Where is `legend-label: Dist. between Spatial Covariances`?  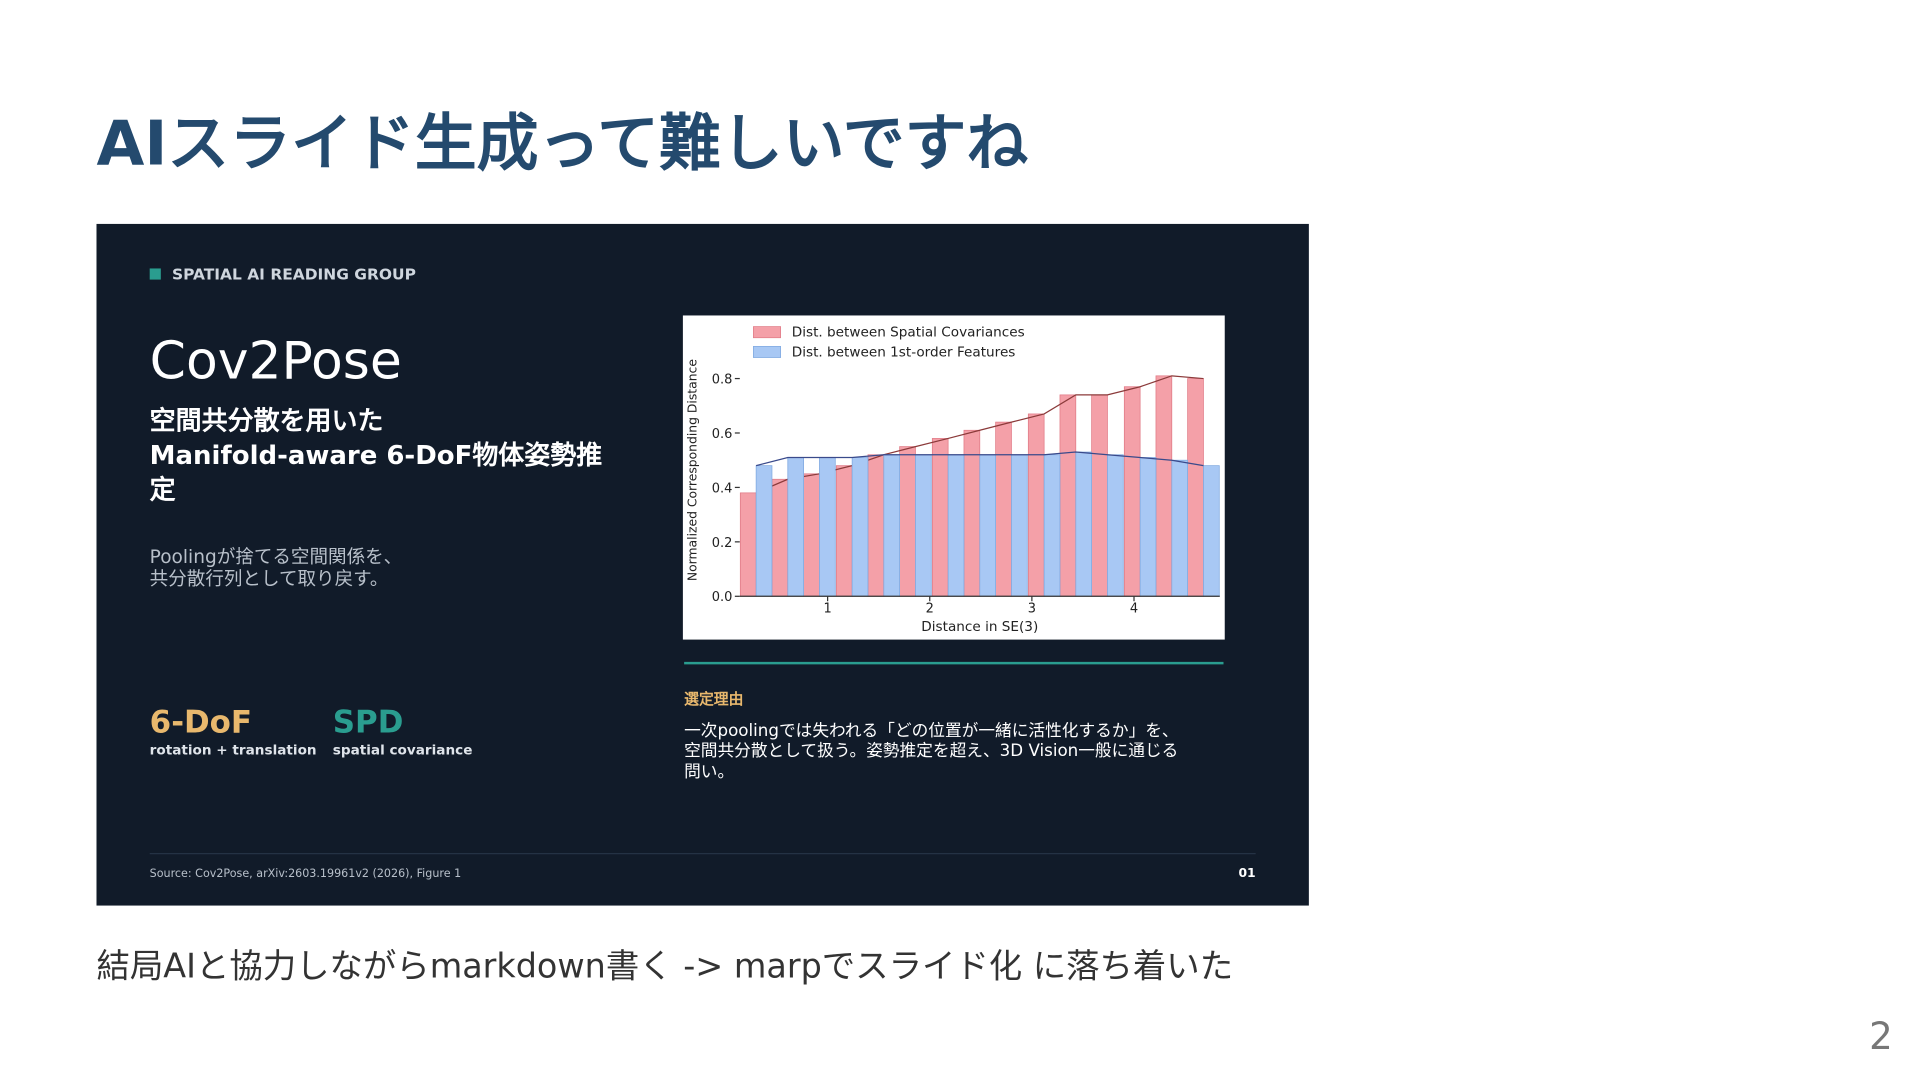
legend-label: Dist. between Spatial Covariances is located at coordinates (908, 332).